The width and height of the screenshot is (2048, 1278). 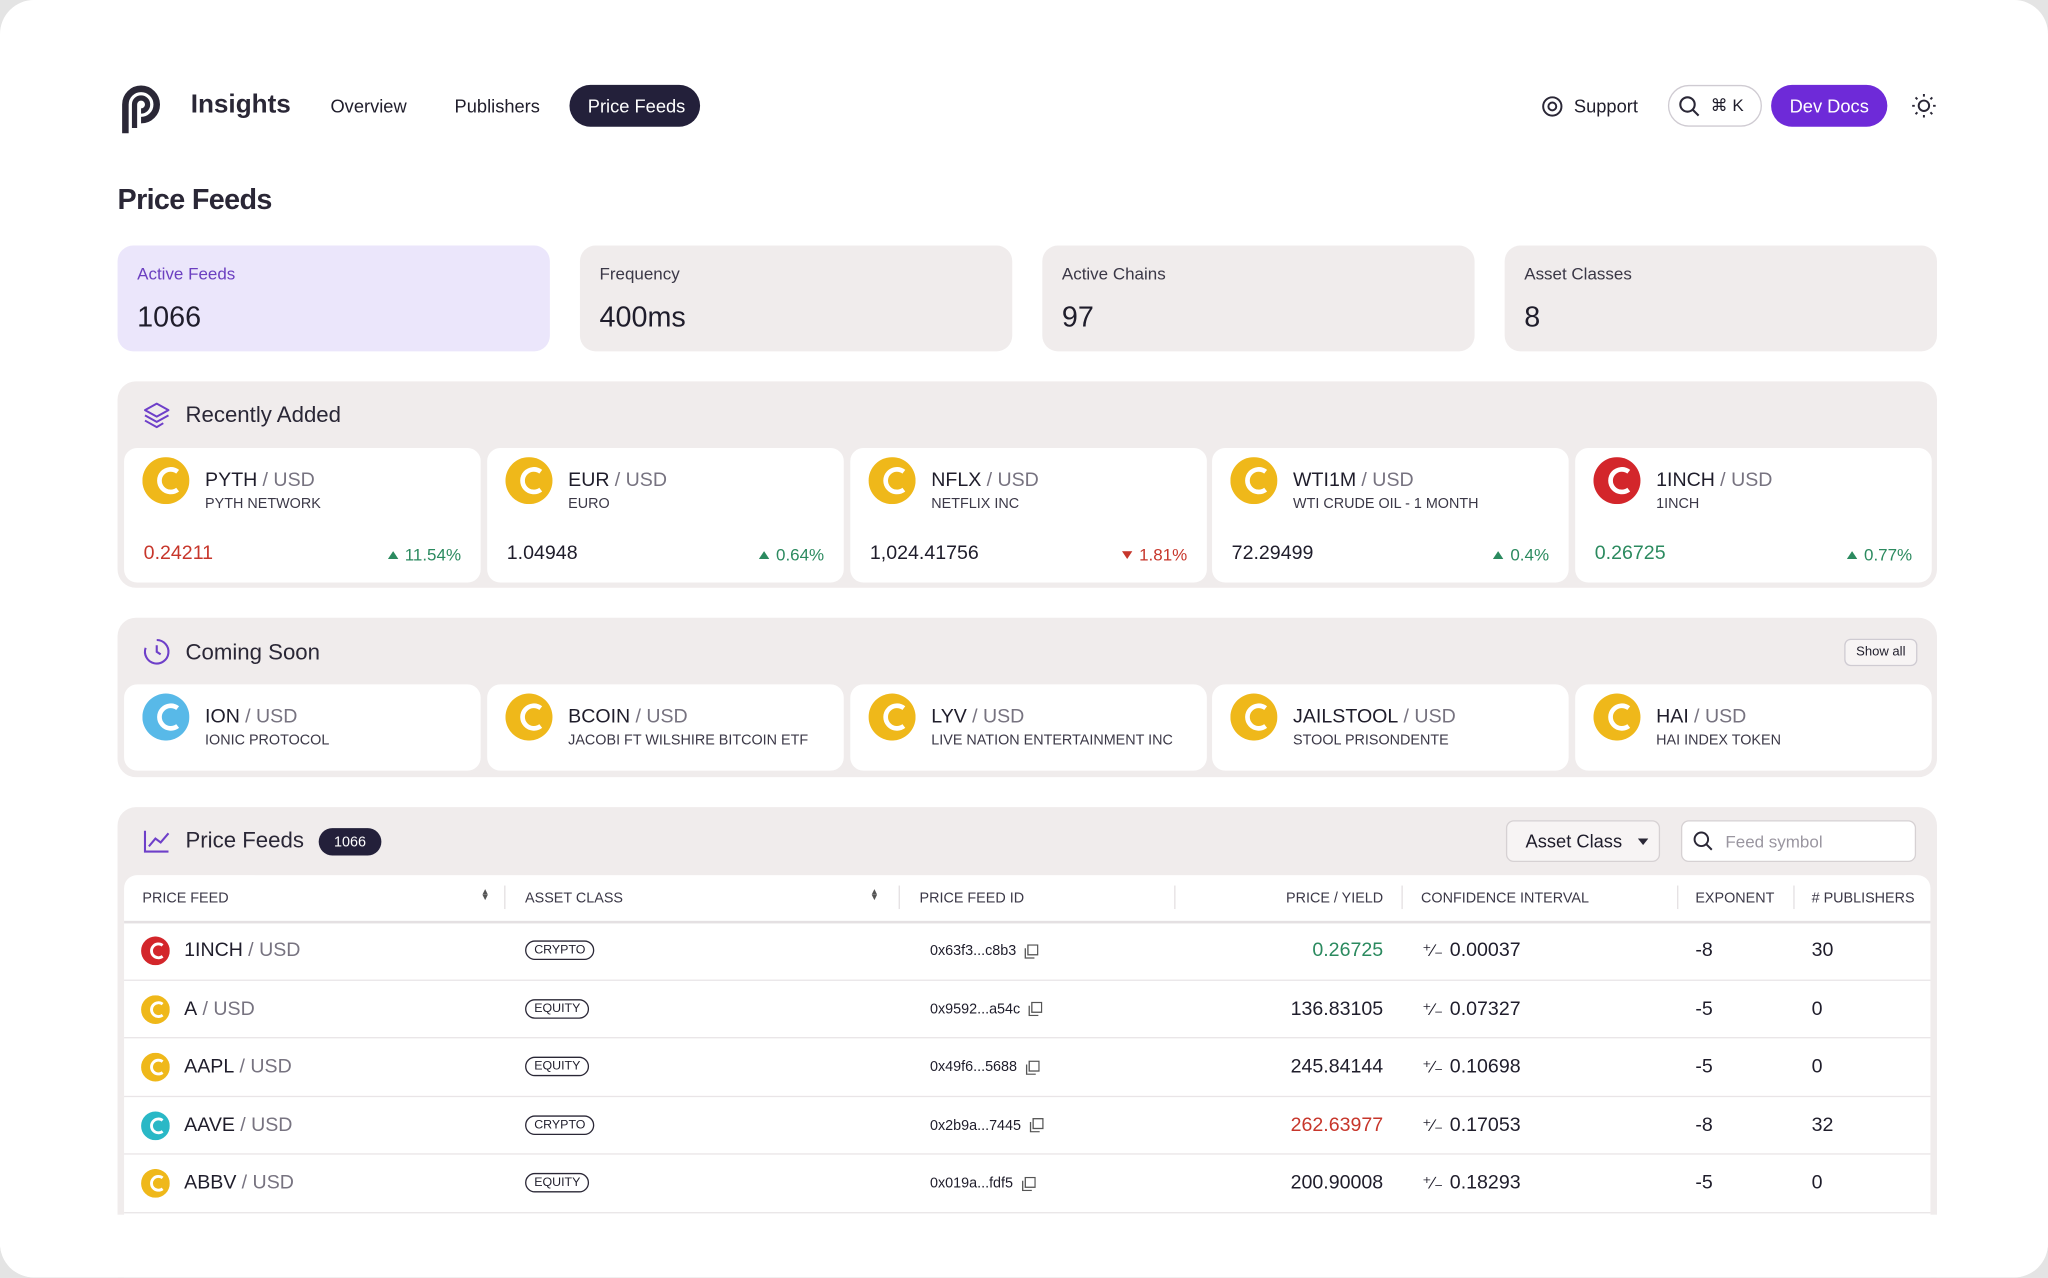 I want to click on dev-docs-button: Dev Docs, so click(x=1829, y=105).